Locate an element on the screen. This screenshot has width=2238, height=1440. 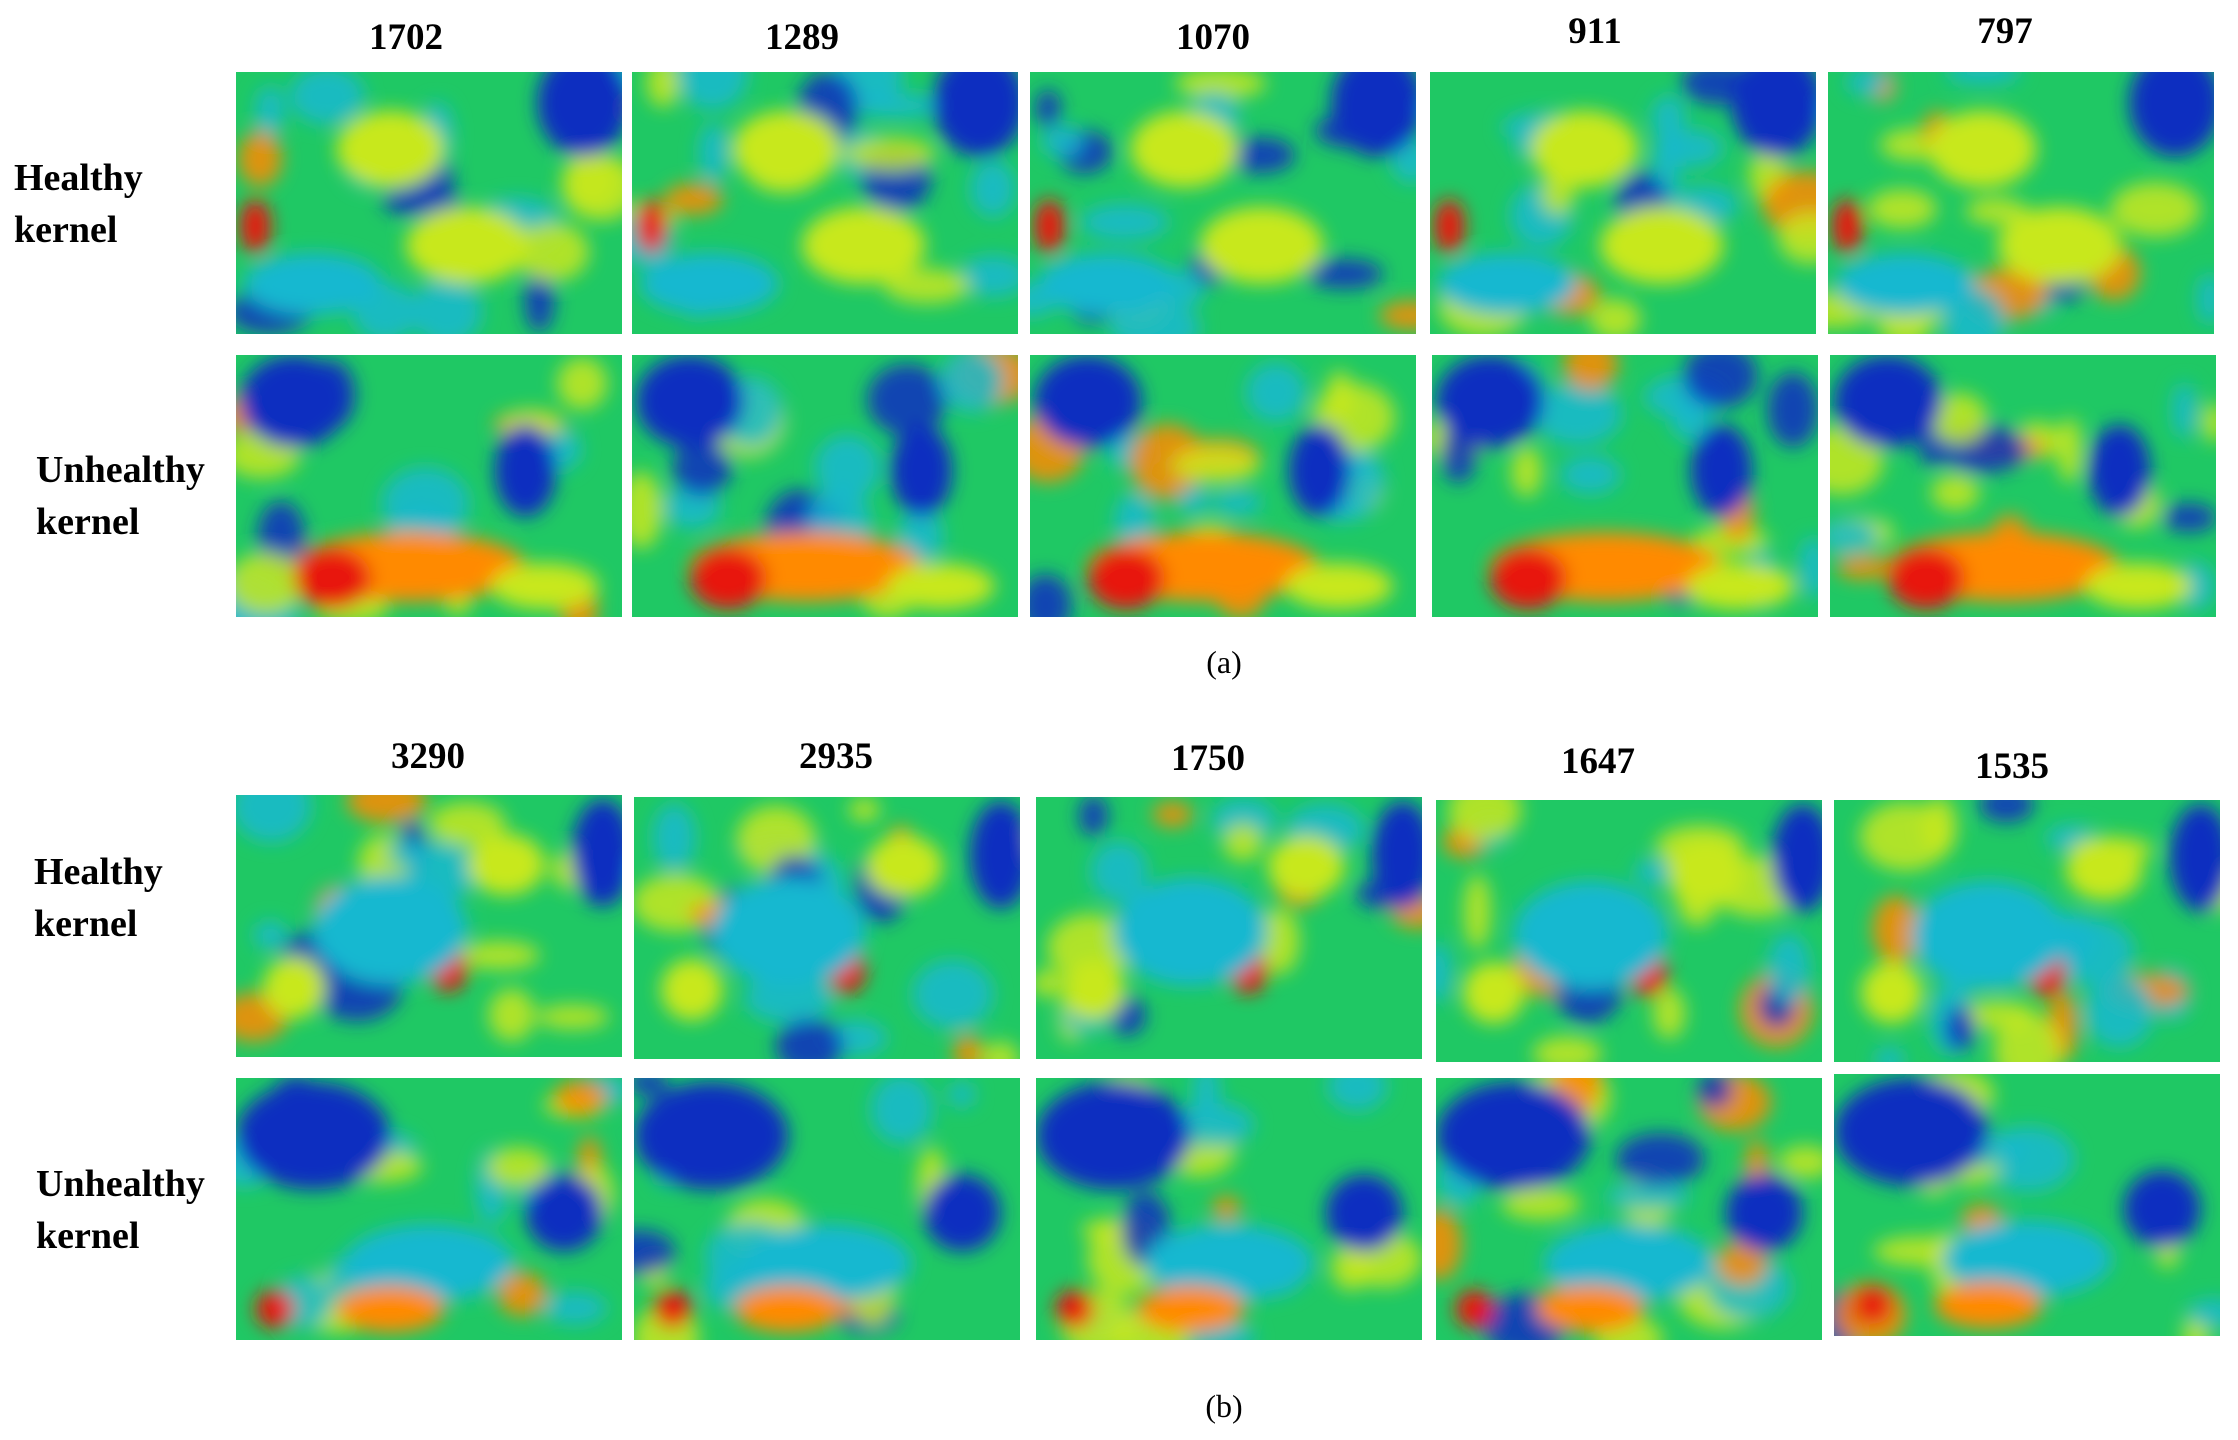
panel-b-col-2-label: 2935 is located at coordinates (836, 756).